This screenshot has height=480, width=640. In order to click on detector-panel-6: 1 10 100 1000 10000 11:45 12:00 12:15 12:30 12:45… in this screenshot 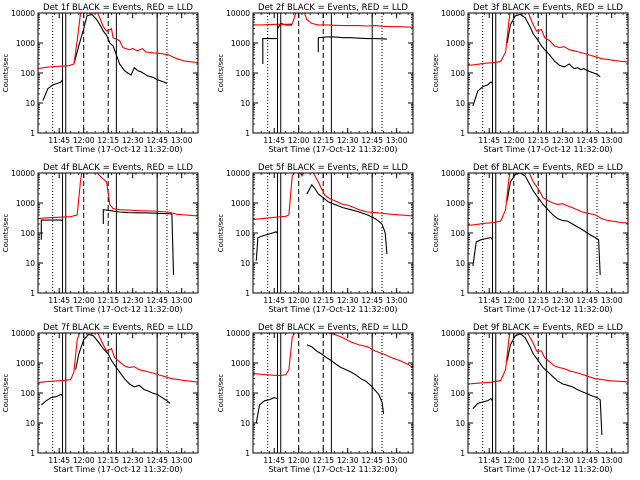, I will do `click(530, 238)`.